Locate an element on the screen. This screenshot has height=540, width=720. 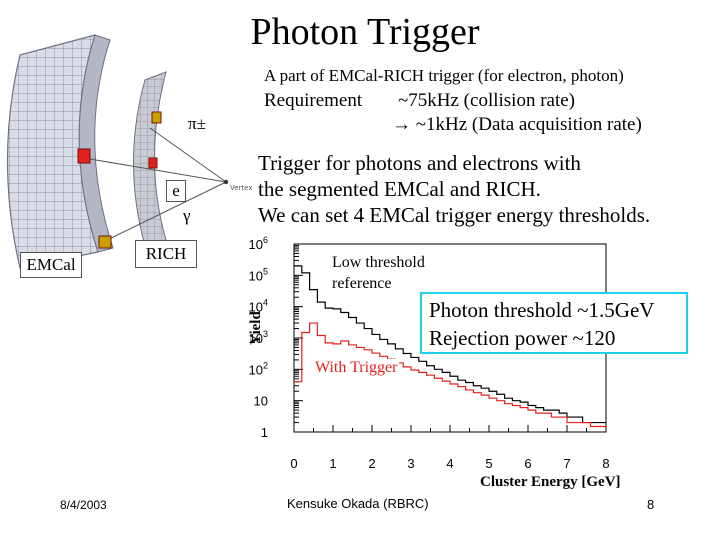
x-tick-label: 0 is located at coordinates (293, 463).